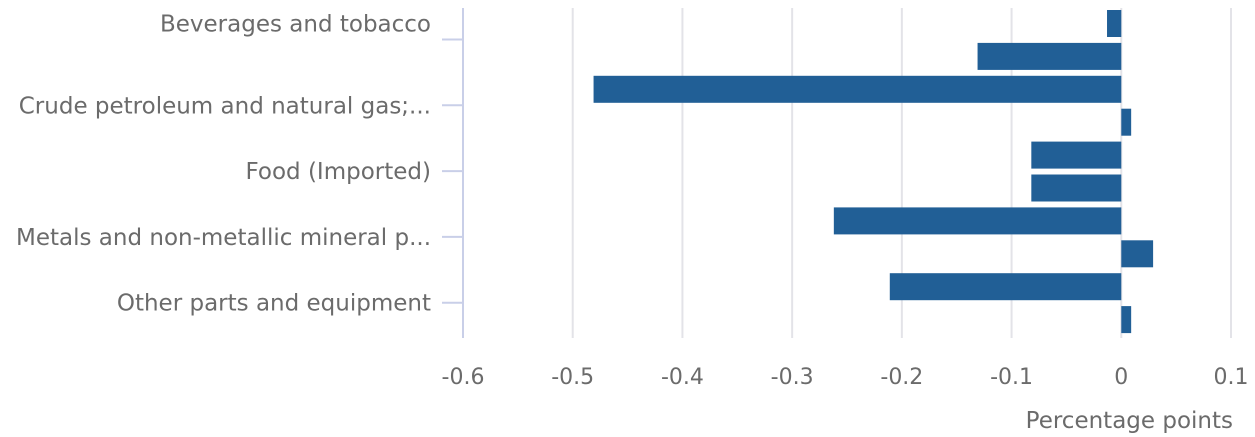  I want to click on x-tick-label: -0.5, so click(572, 377).